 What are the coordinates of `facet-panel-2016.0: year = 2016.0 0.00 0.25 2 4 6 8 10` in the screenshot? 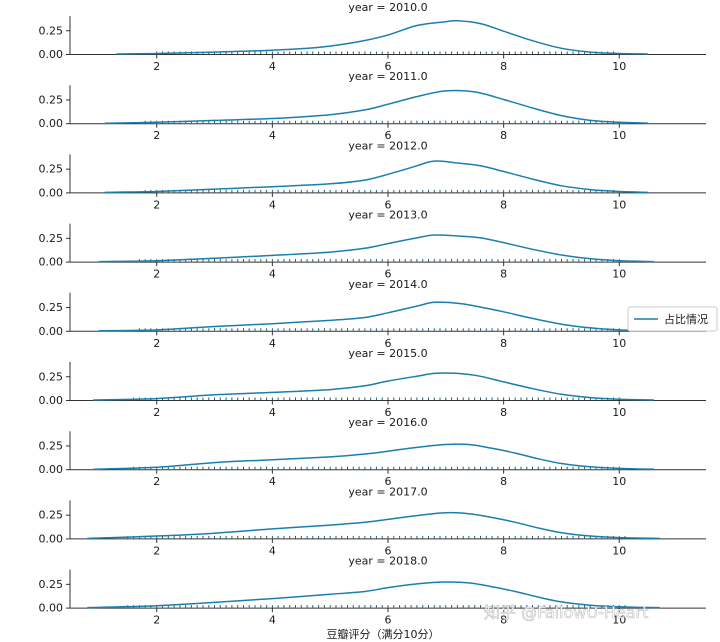 It's located at (372, 452).